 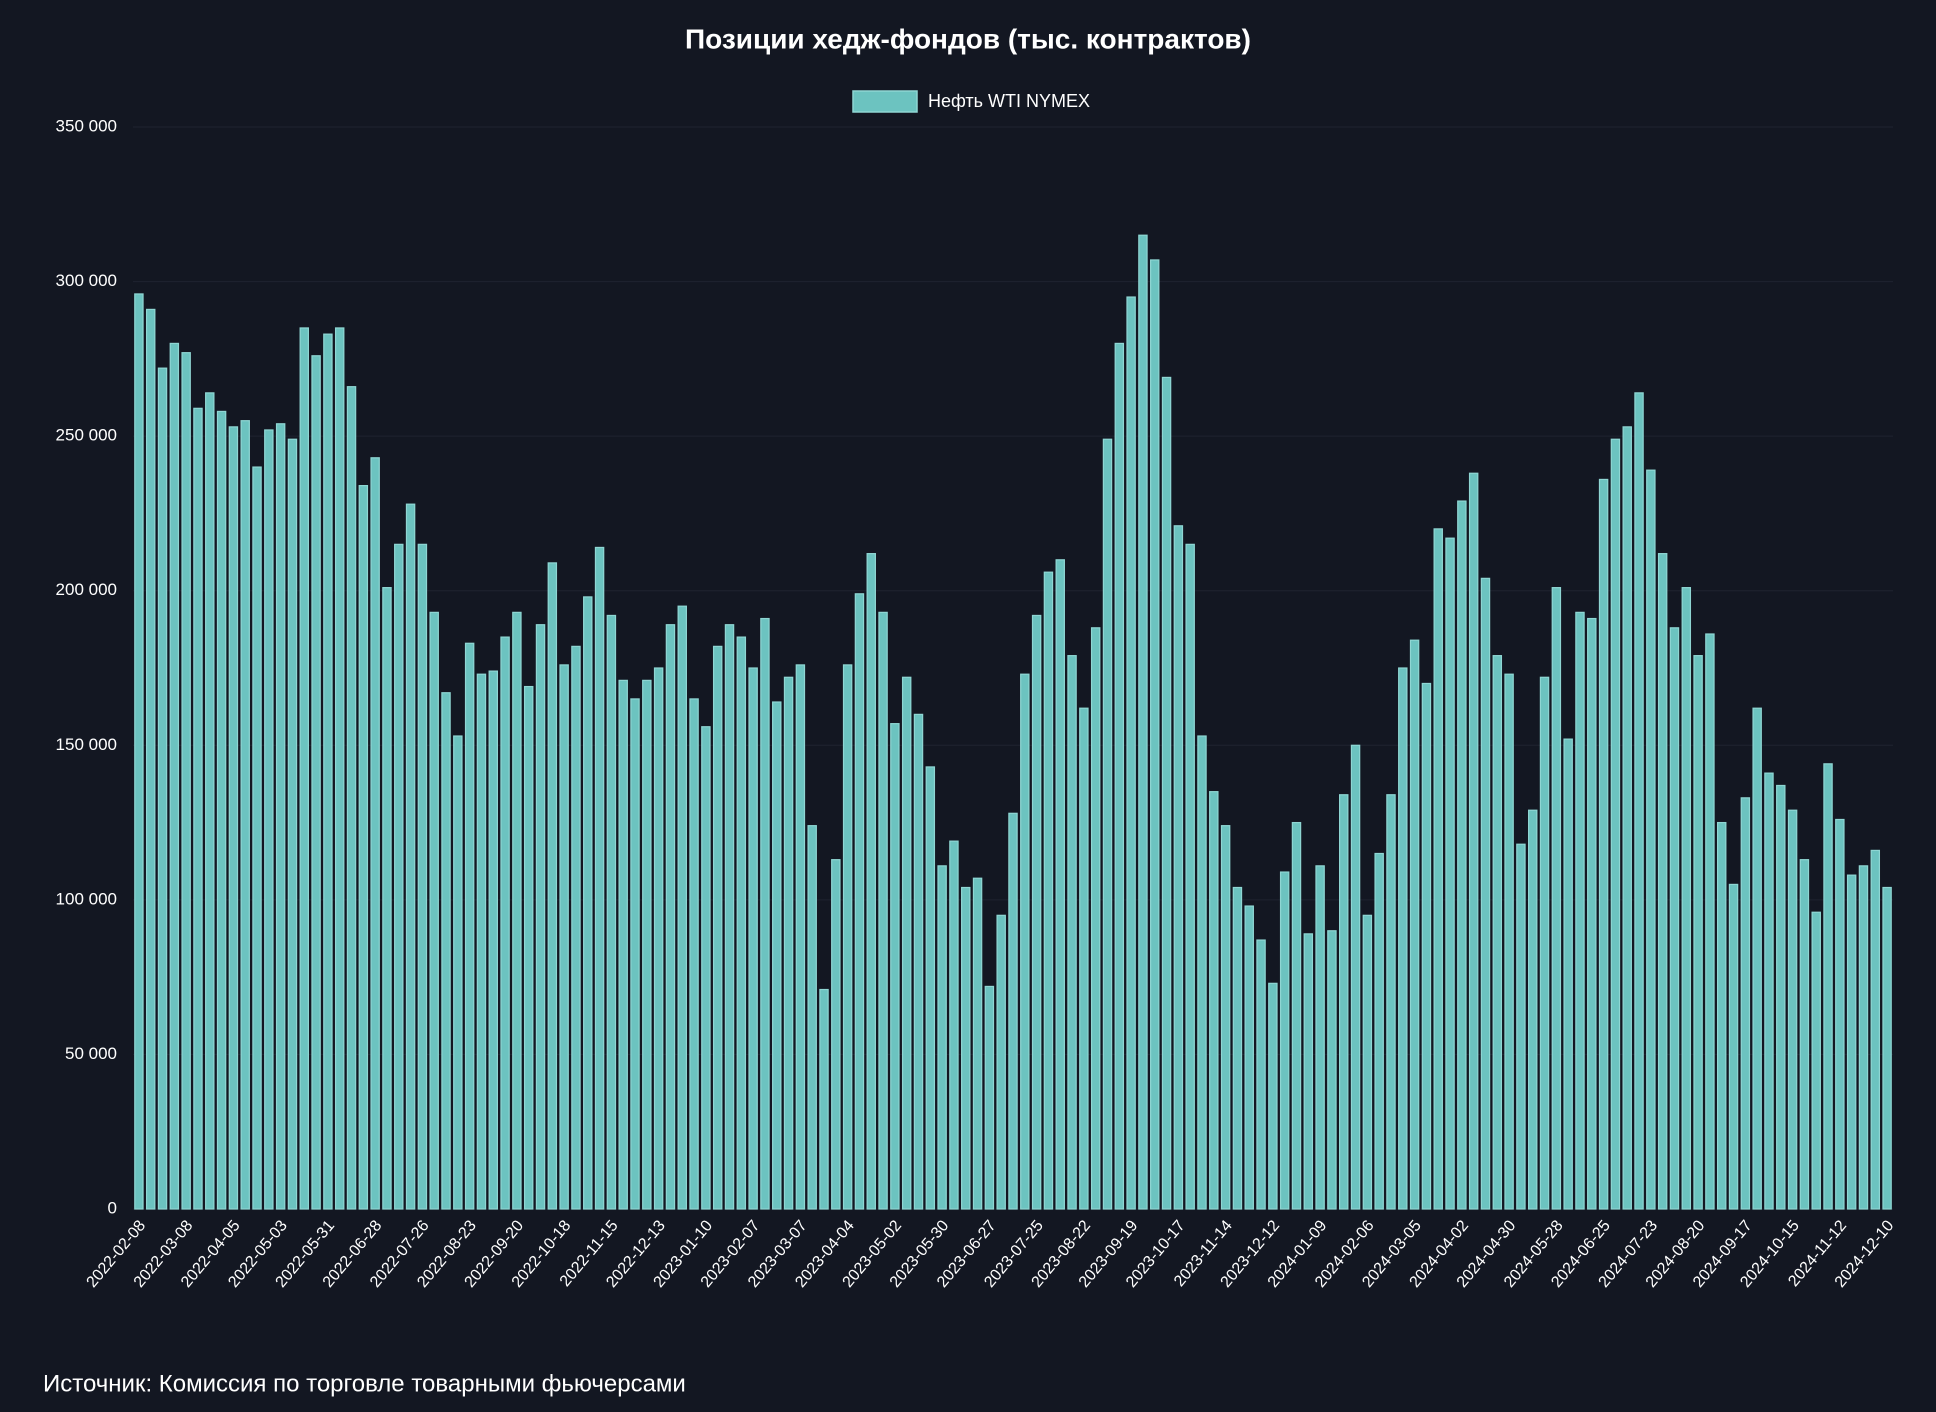 I want to click on y-tick-label: 100 000, so click(x=86, y=898).